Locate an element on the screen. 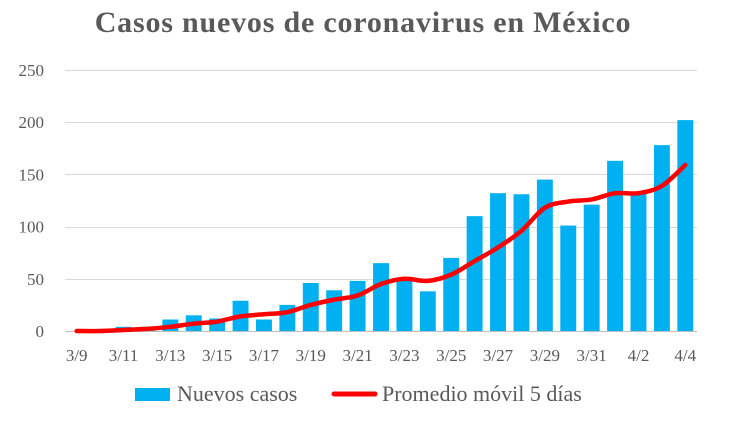 The image size is (731, 422). y-tick-label: 0 is located at coordinates (40, 331).